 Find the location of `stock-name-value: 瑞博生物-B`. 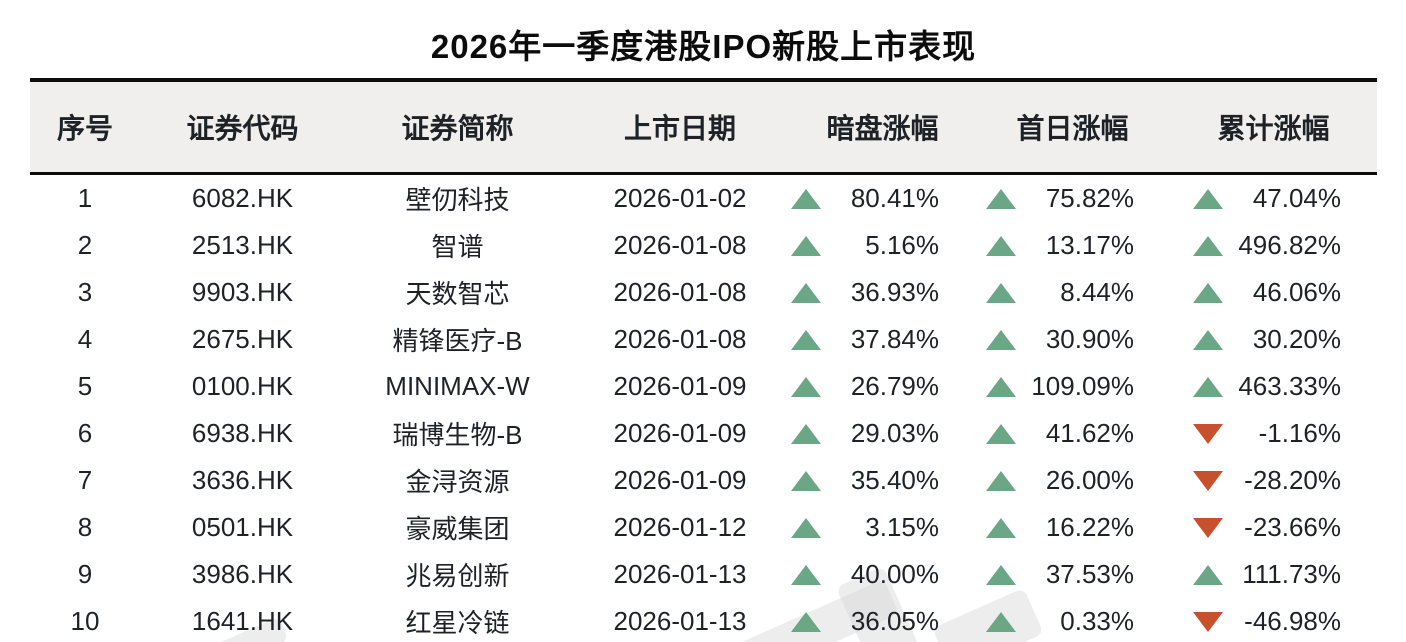

stock-name-value: 瑞博生物-B is located at coordinates (457, 435).